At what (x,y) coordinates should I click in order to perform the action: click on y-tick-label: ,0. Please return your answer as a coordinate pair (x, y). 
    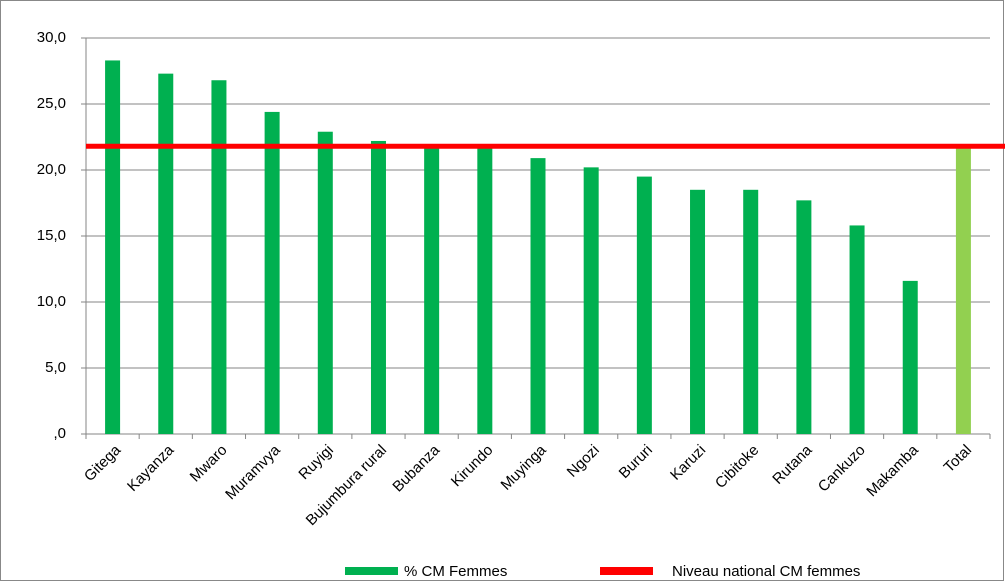
    Looking at the image, I should click on (59, 433).